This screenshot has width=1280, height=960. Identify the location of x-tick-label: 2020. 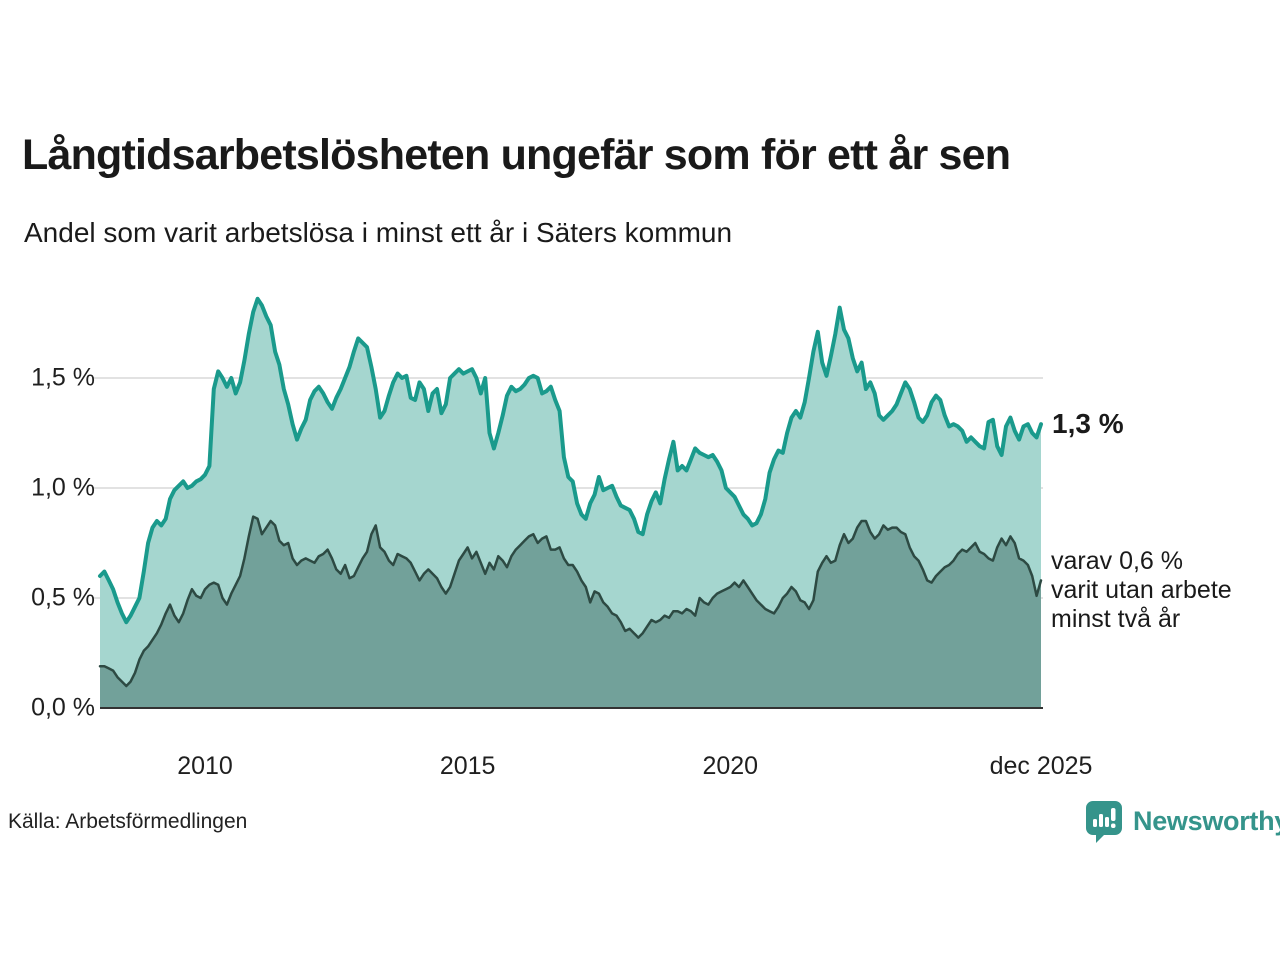
(730, 766).